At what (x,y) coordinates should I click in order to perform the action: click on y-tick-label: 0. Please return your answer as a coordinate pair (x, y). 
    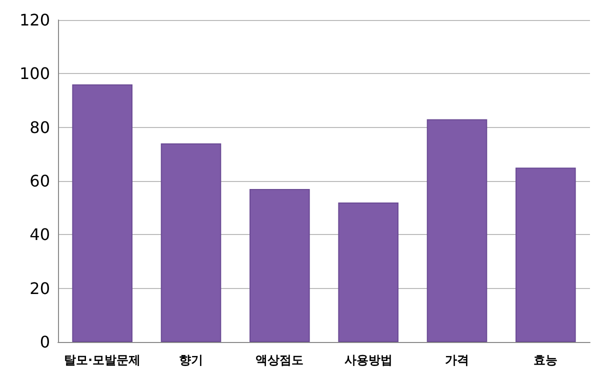
    Looking at the image, I should click on (45, 342).